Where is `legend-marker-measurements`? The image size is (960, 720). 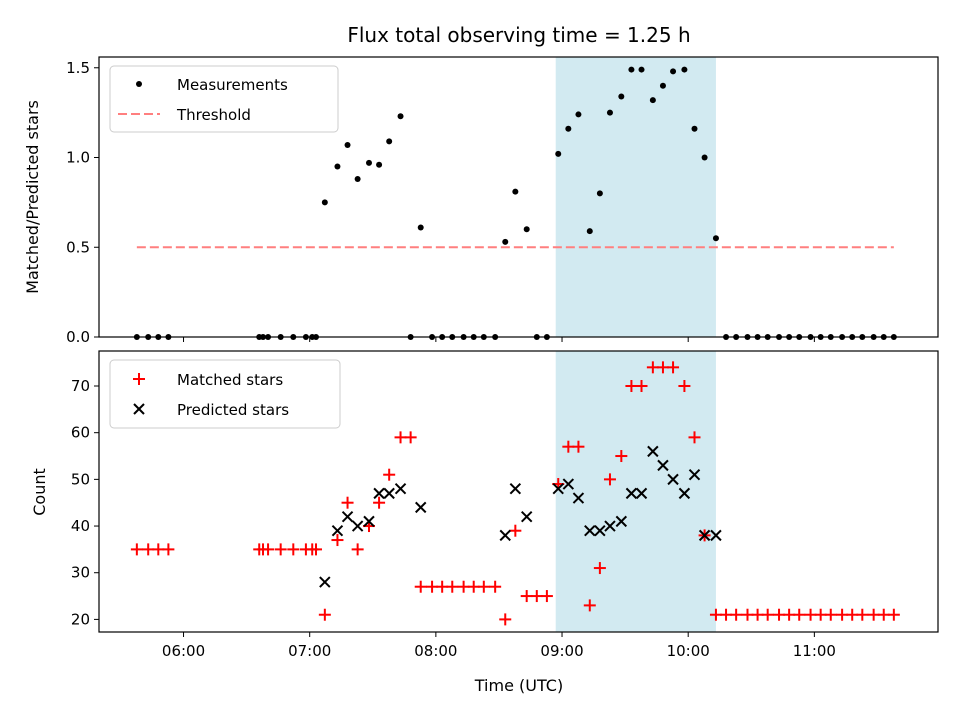
legend-marker-measurements is located at coordinates (139, 84).